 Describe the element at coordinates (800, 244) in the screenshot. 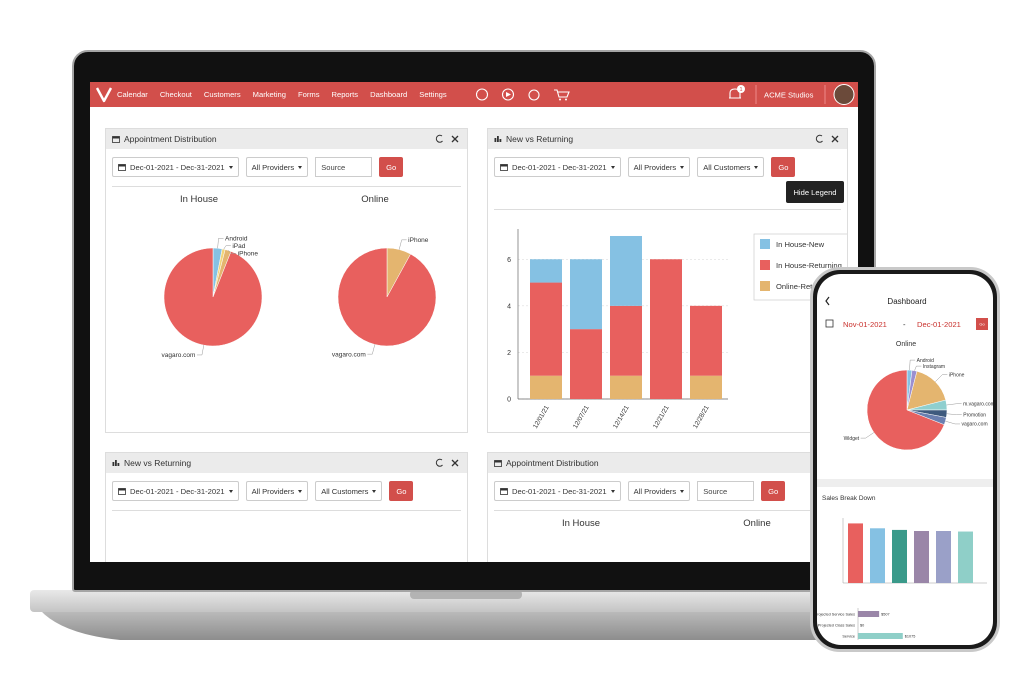

I see `legend-label: In House-New` at that location.